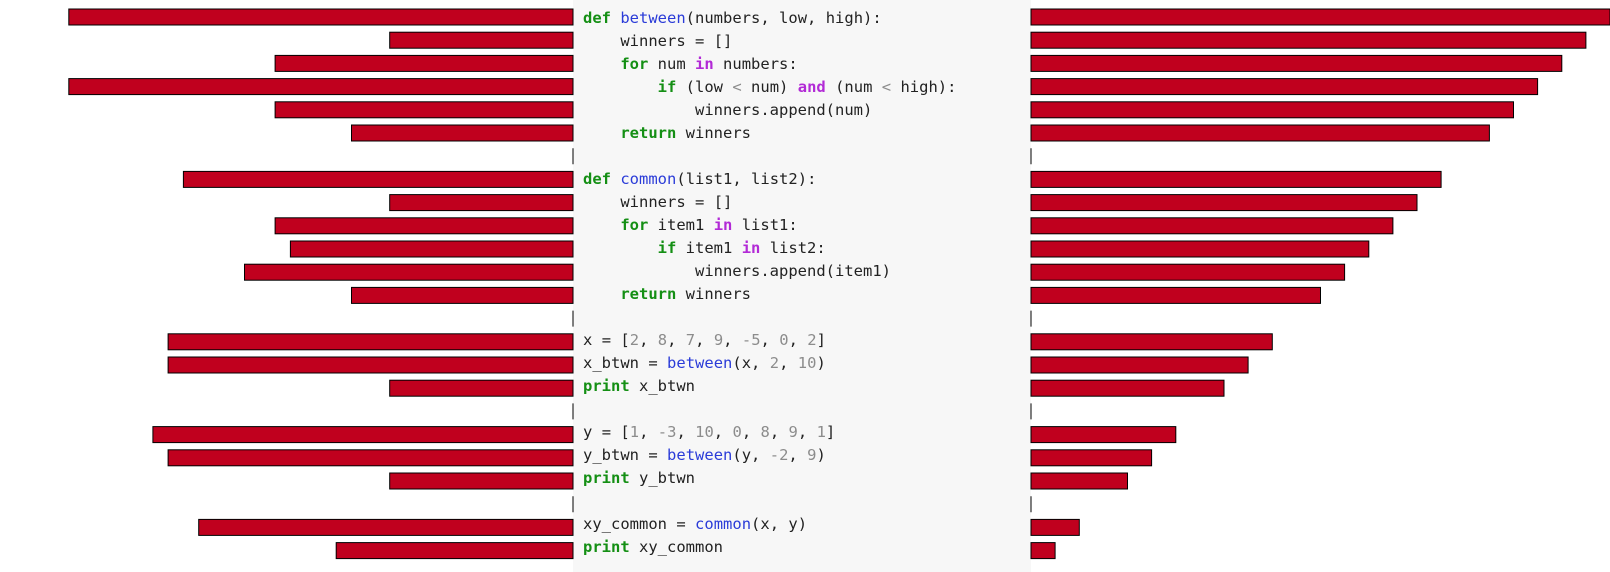  Describe the element at coordinates (704, 455) in the screenshot. I see `code-line: y_btwn = between(y, -2, 9)` at that location.